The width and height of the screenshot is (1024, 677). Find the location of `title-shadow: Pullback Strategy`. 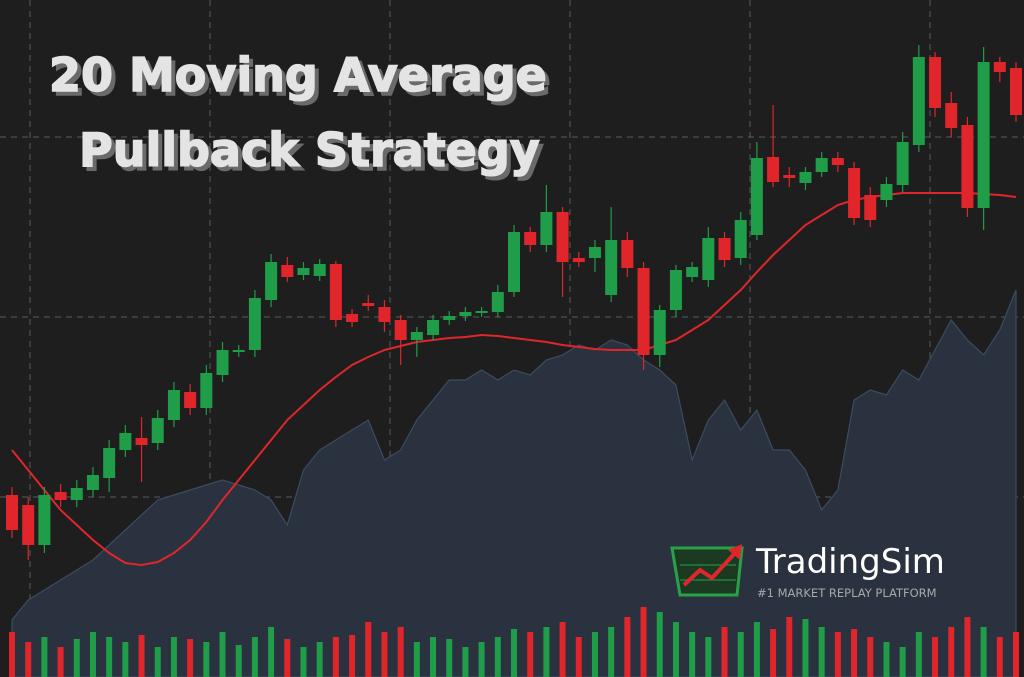

title-shadow: Pullback Strategy is located at coordinates (313, 154).